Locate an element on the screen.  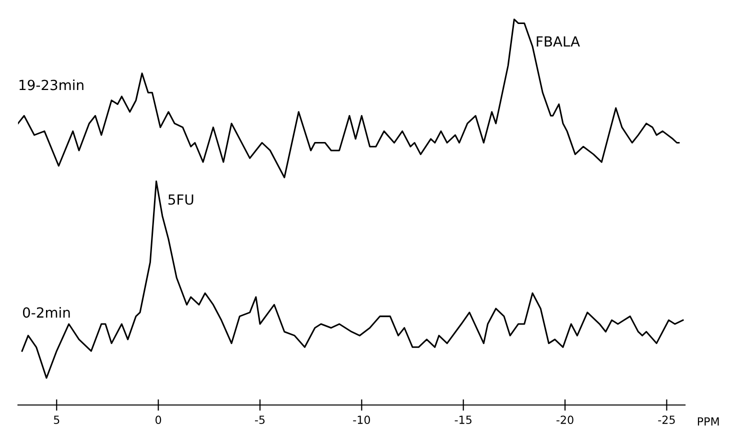
x-tick-label: 5 is located at coordinates (57, 420).